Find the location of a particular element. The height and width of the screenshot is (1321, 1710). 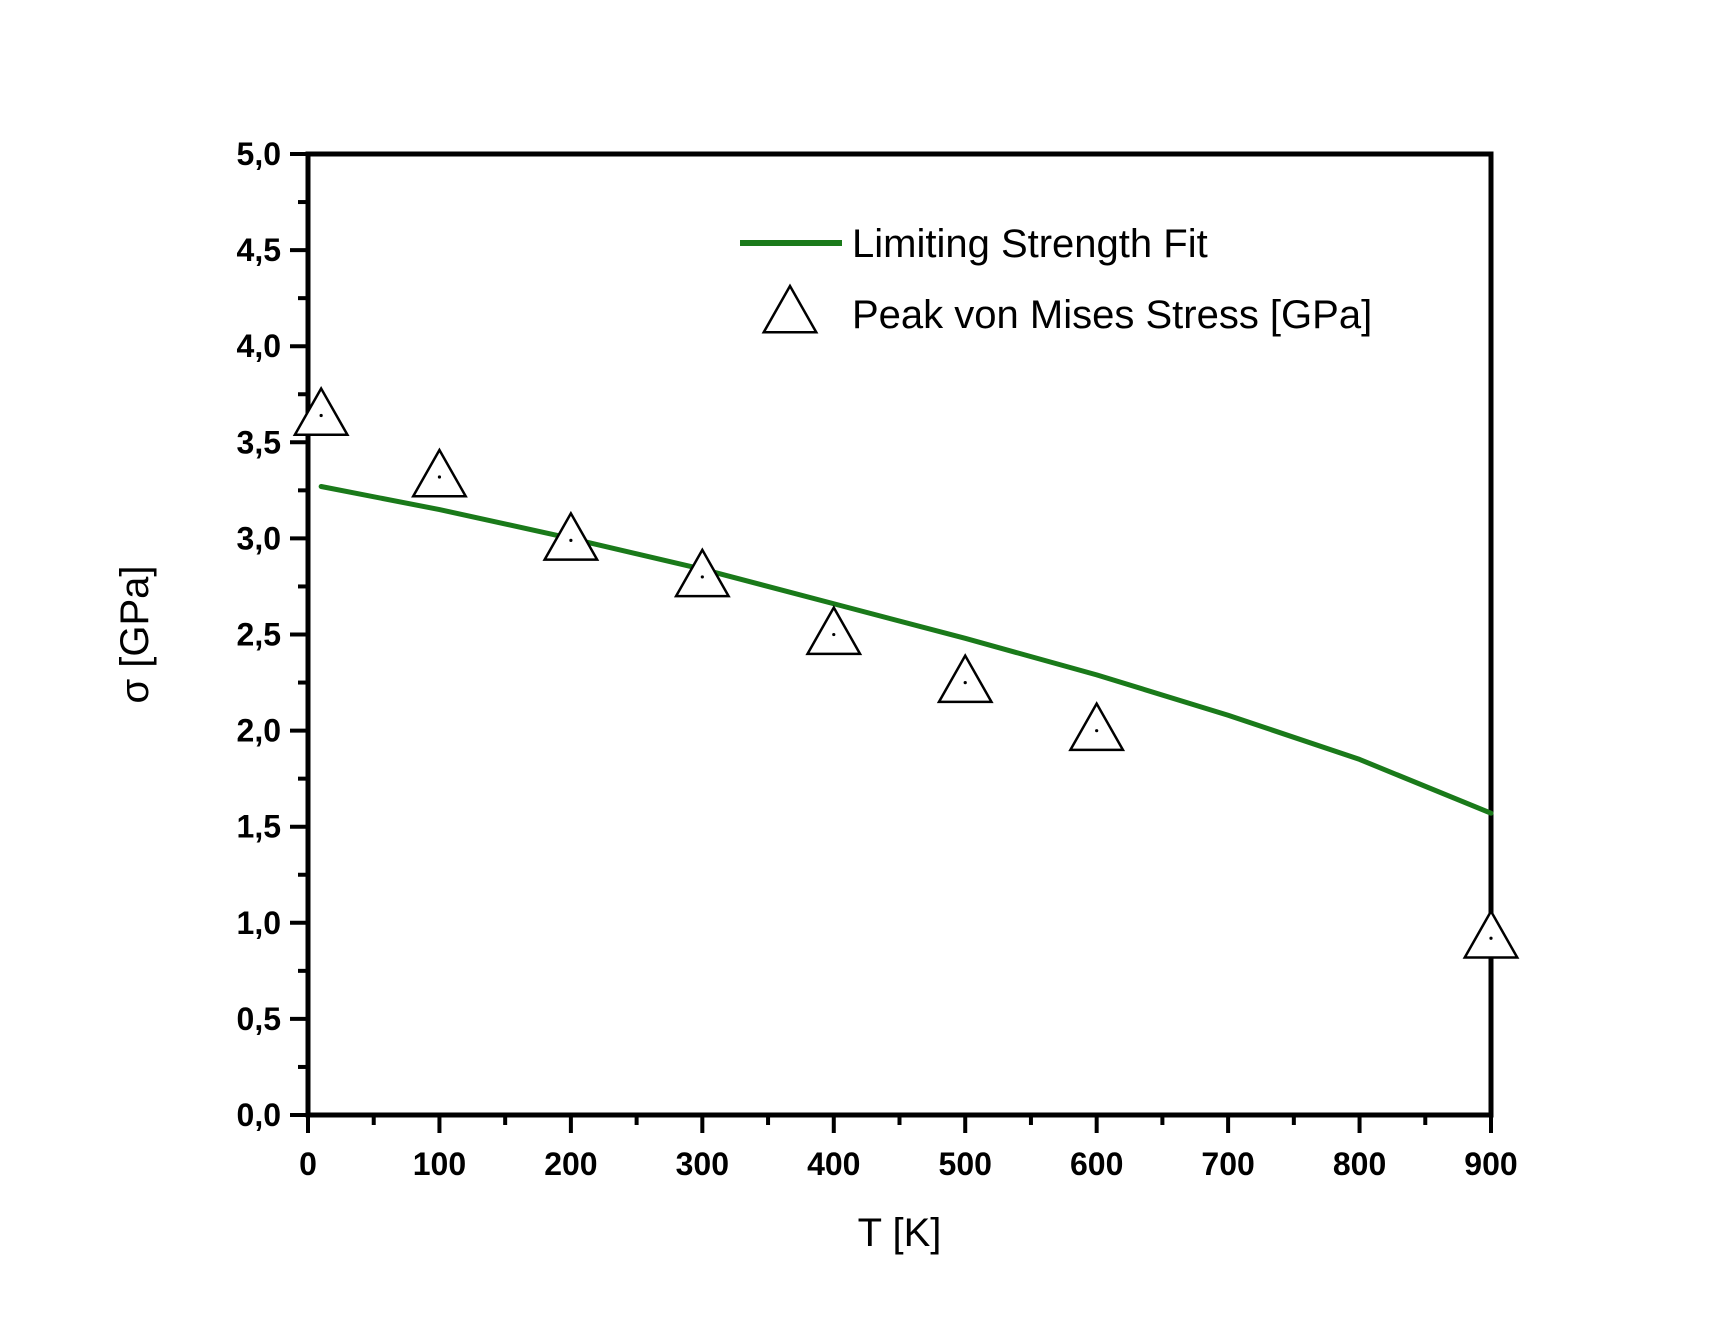

x-tick-label: 200 is located at coordinates (570, 1164).